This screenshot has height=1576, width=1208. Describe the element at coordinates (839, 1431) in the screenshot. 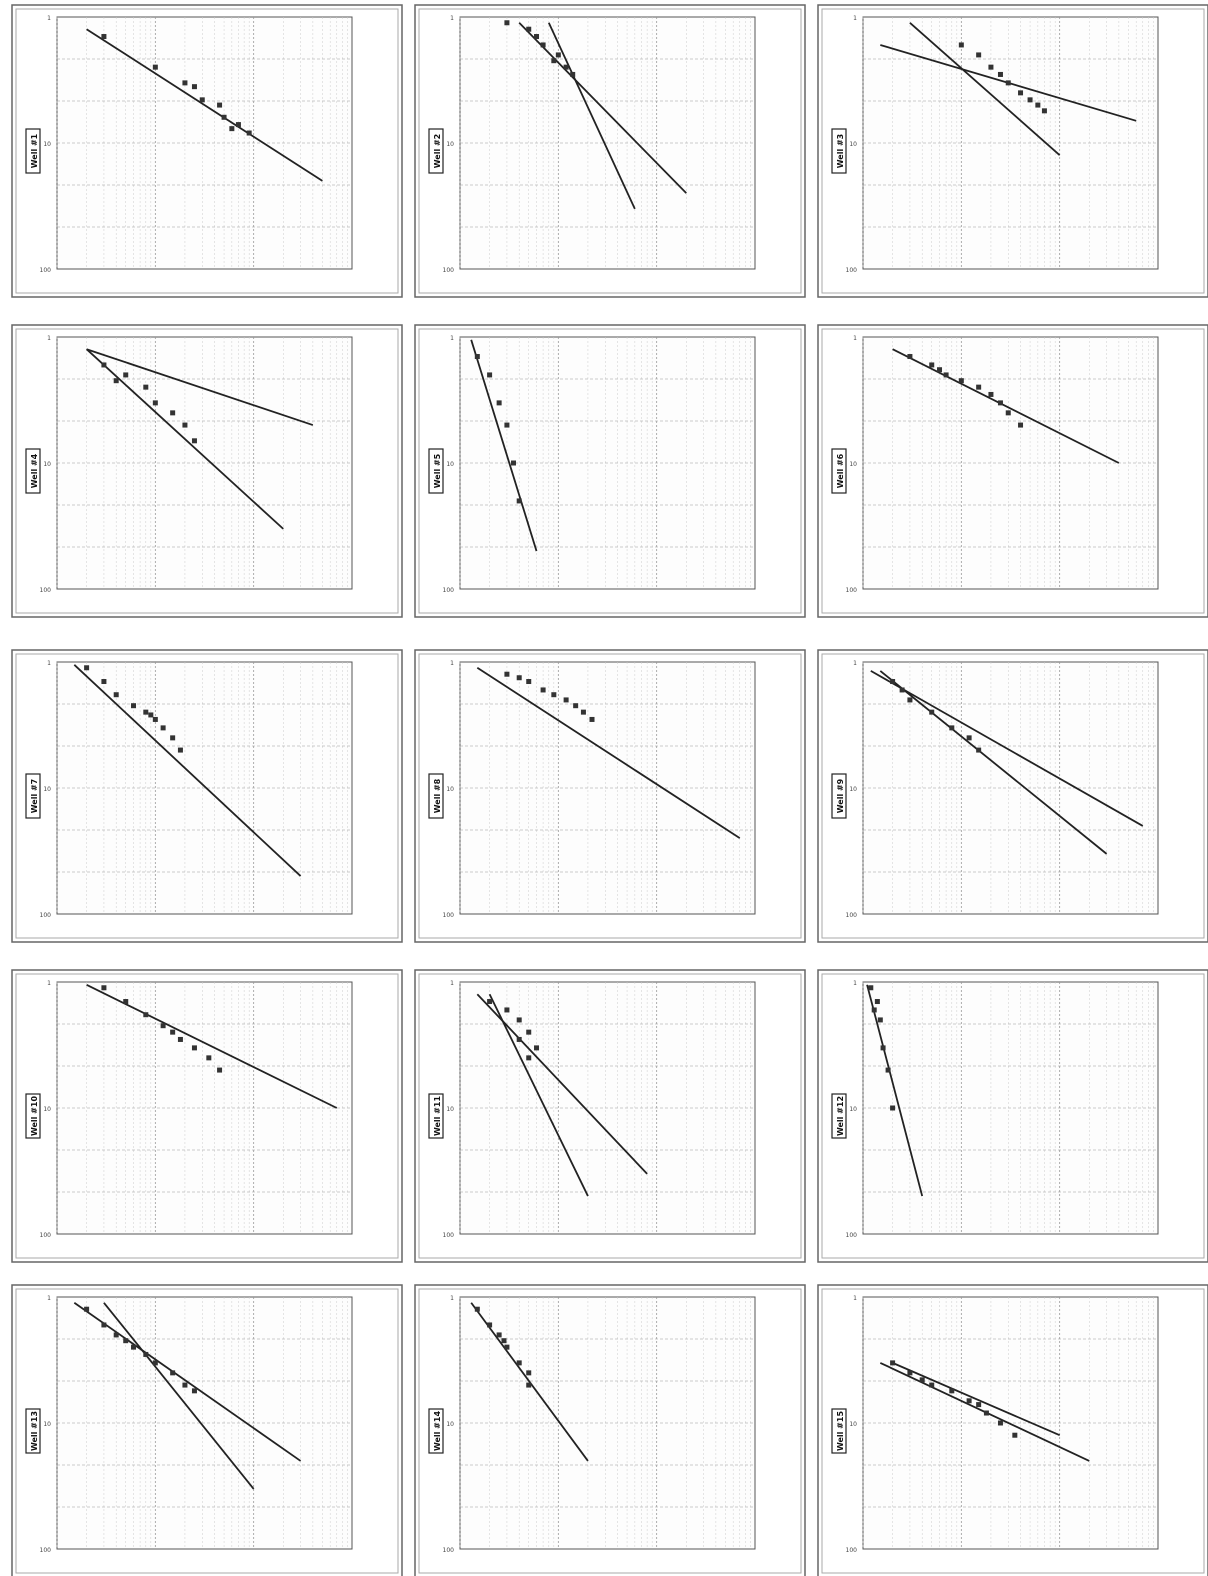

I see `well-label-badge: Well #15` at that location.